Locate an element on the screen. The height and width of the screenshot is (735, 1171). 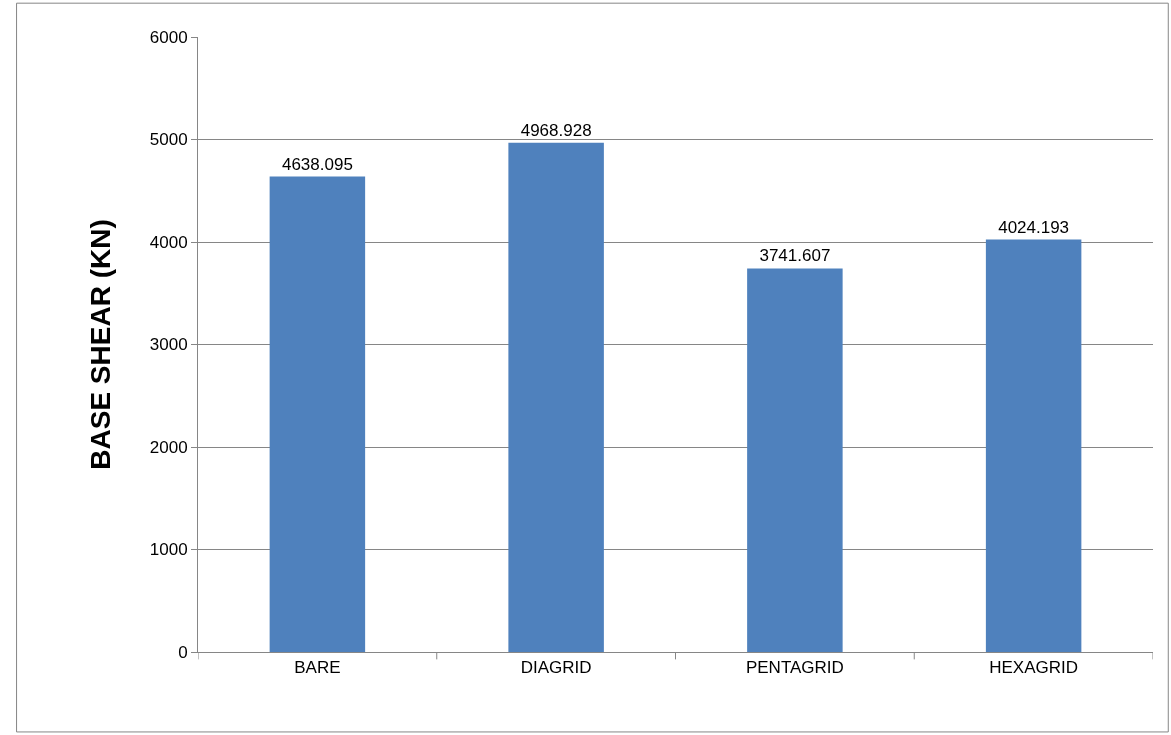
y-tick-label: 1000 is located at coordinates (168, 550).